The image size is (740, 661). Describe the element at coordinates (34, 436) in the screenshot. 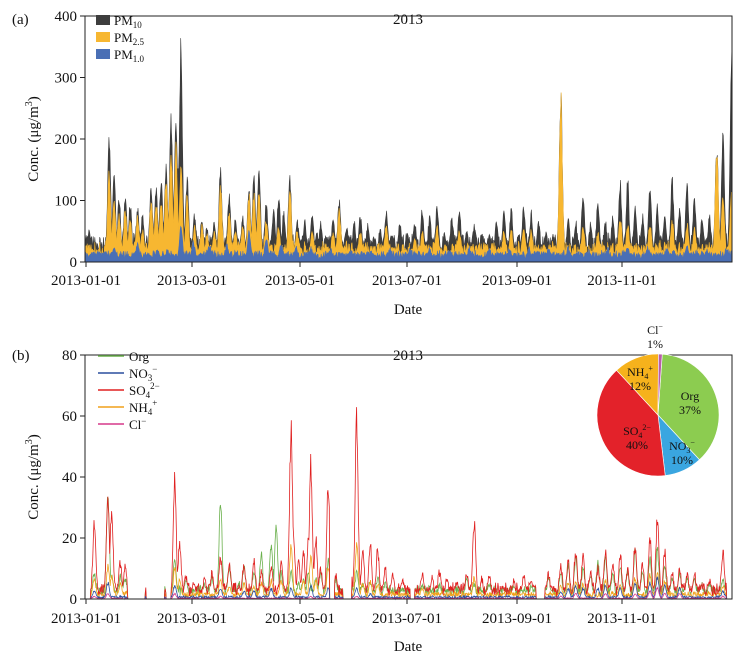

I see `panel-b-y-label-close: )` at that location.